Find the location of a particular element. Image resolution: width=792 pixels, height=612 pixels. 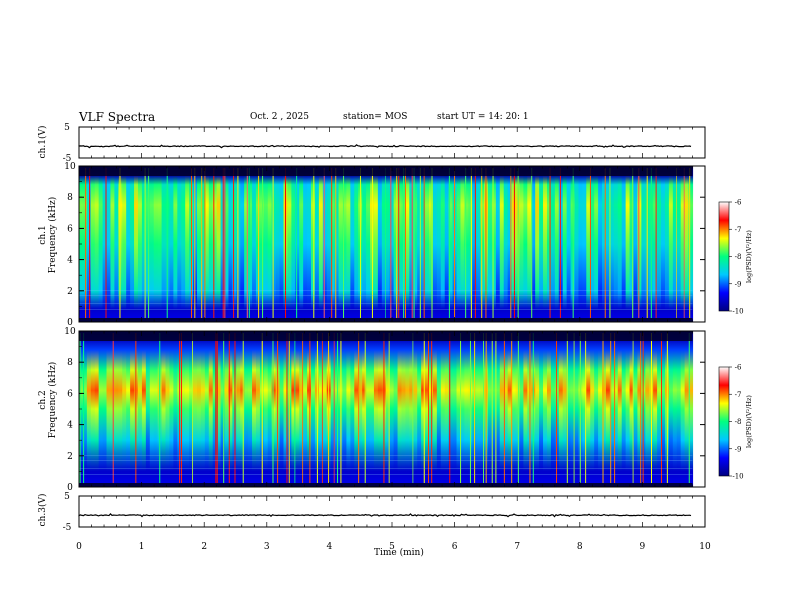

date-label: Oct. 2 , 2025 is located at coordinates (279, 117).